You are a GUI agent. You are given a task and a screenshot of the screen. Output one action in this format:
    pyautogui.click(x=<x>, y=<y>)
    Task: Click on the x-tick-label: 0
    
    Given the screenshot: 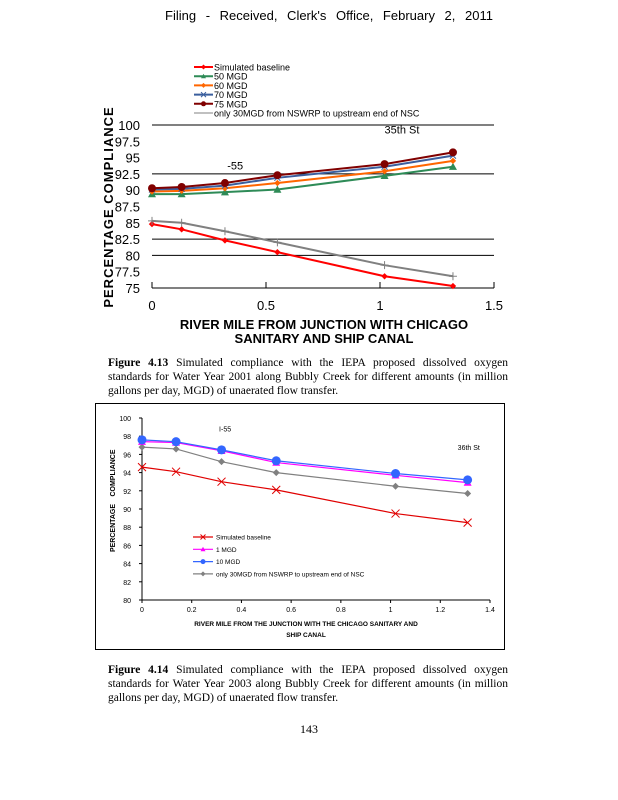 What is the action you would take?
    pyautogui.click(x=142, y=610)
    